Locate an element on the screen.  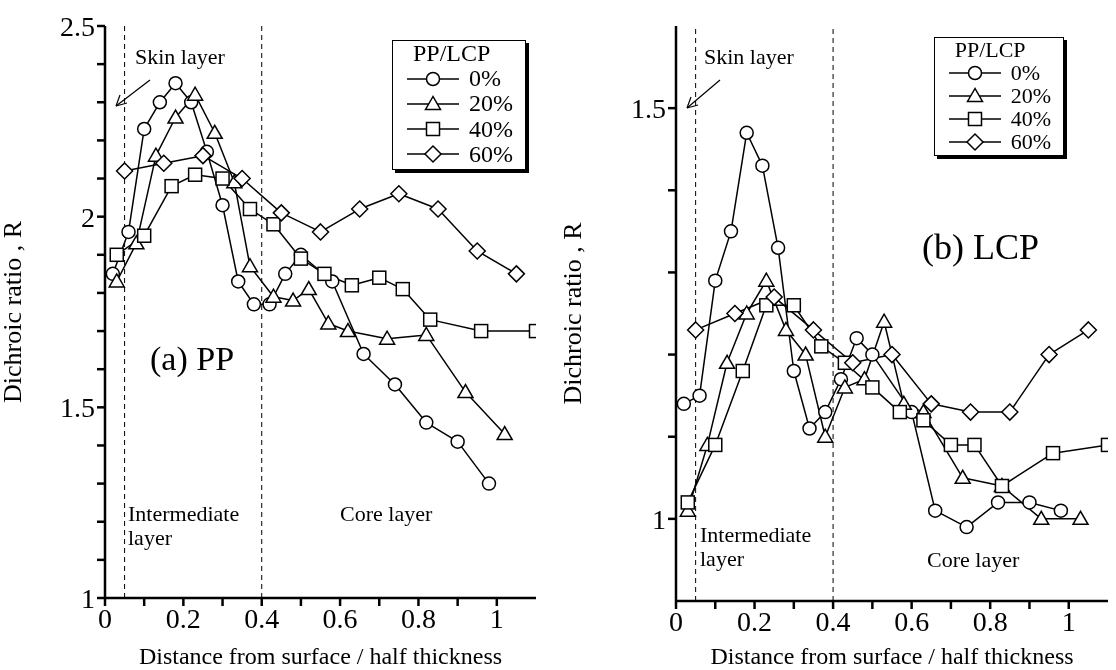
text: (b) LCP is located at coordinates (980, 247).